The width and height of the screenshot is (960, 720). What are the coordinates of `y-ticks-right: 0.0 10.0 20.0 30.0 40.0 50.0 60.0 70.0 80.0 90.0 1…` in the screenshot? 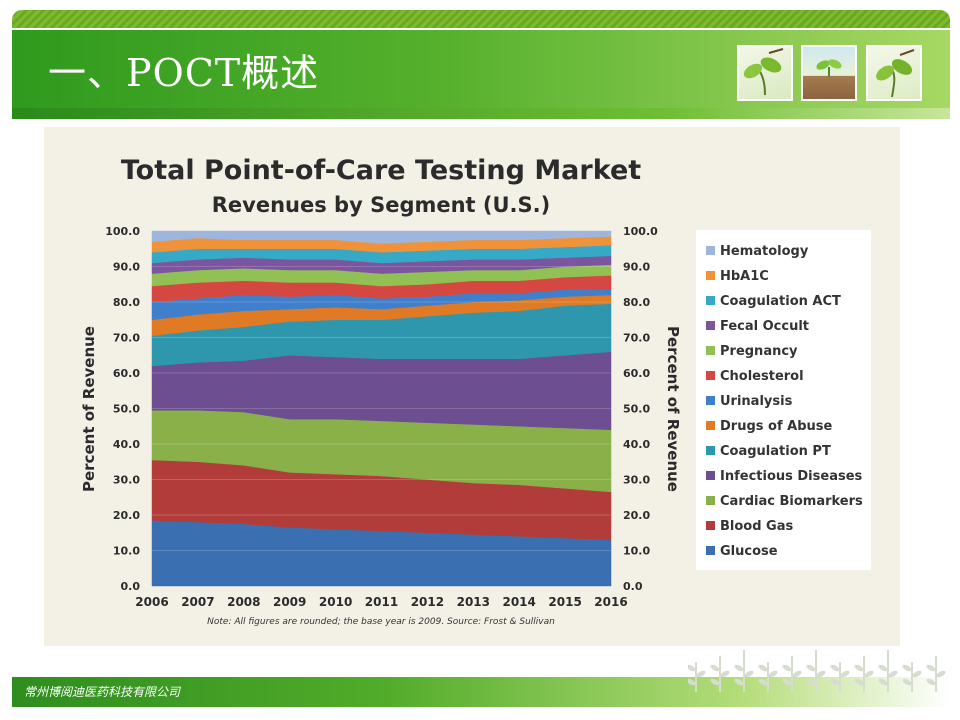 It's located at (640, 409).